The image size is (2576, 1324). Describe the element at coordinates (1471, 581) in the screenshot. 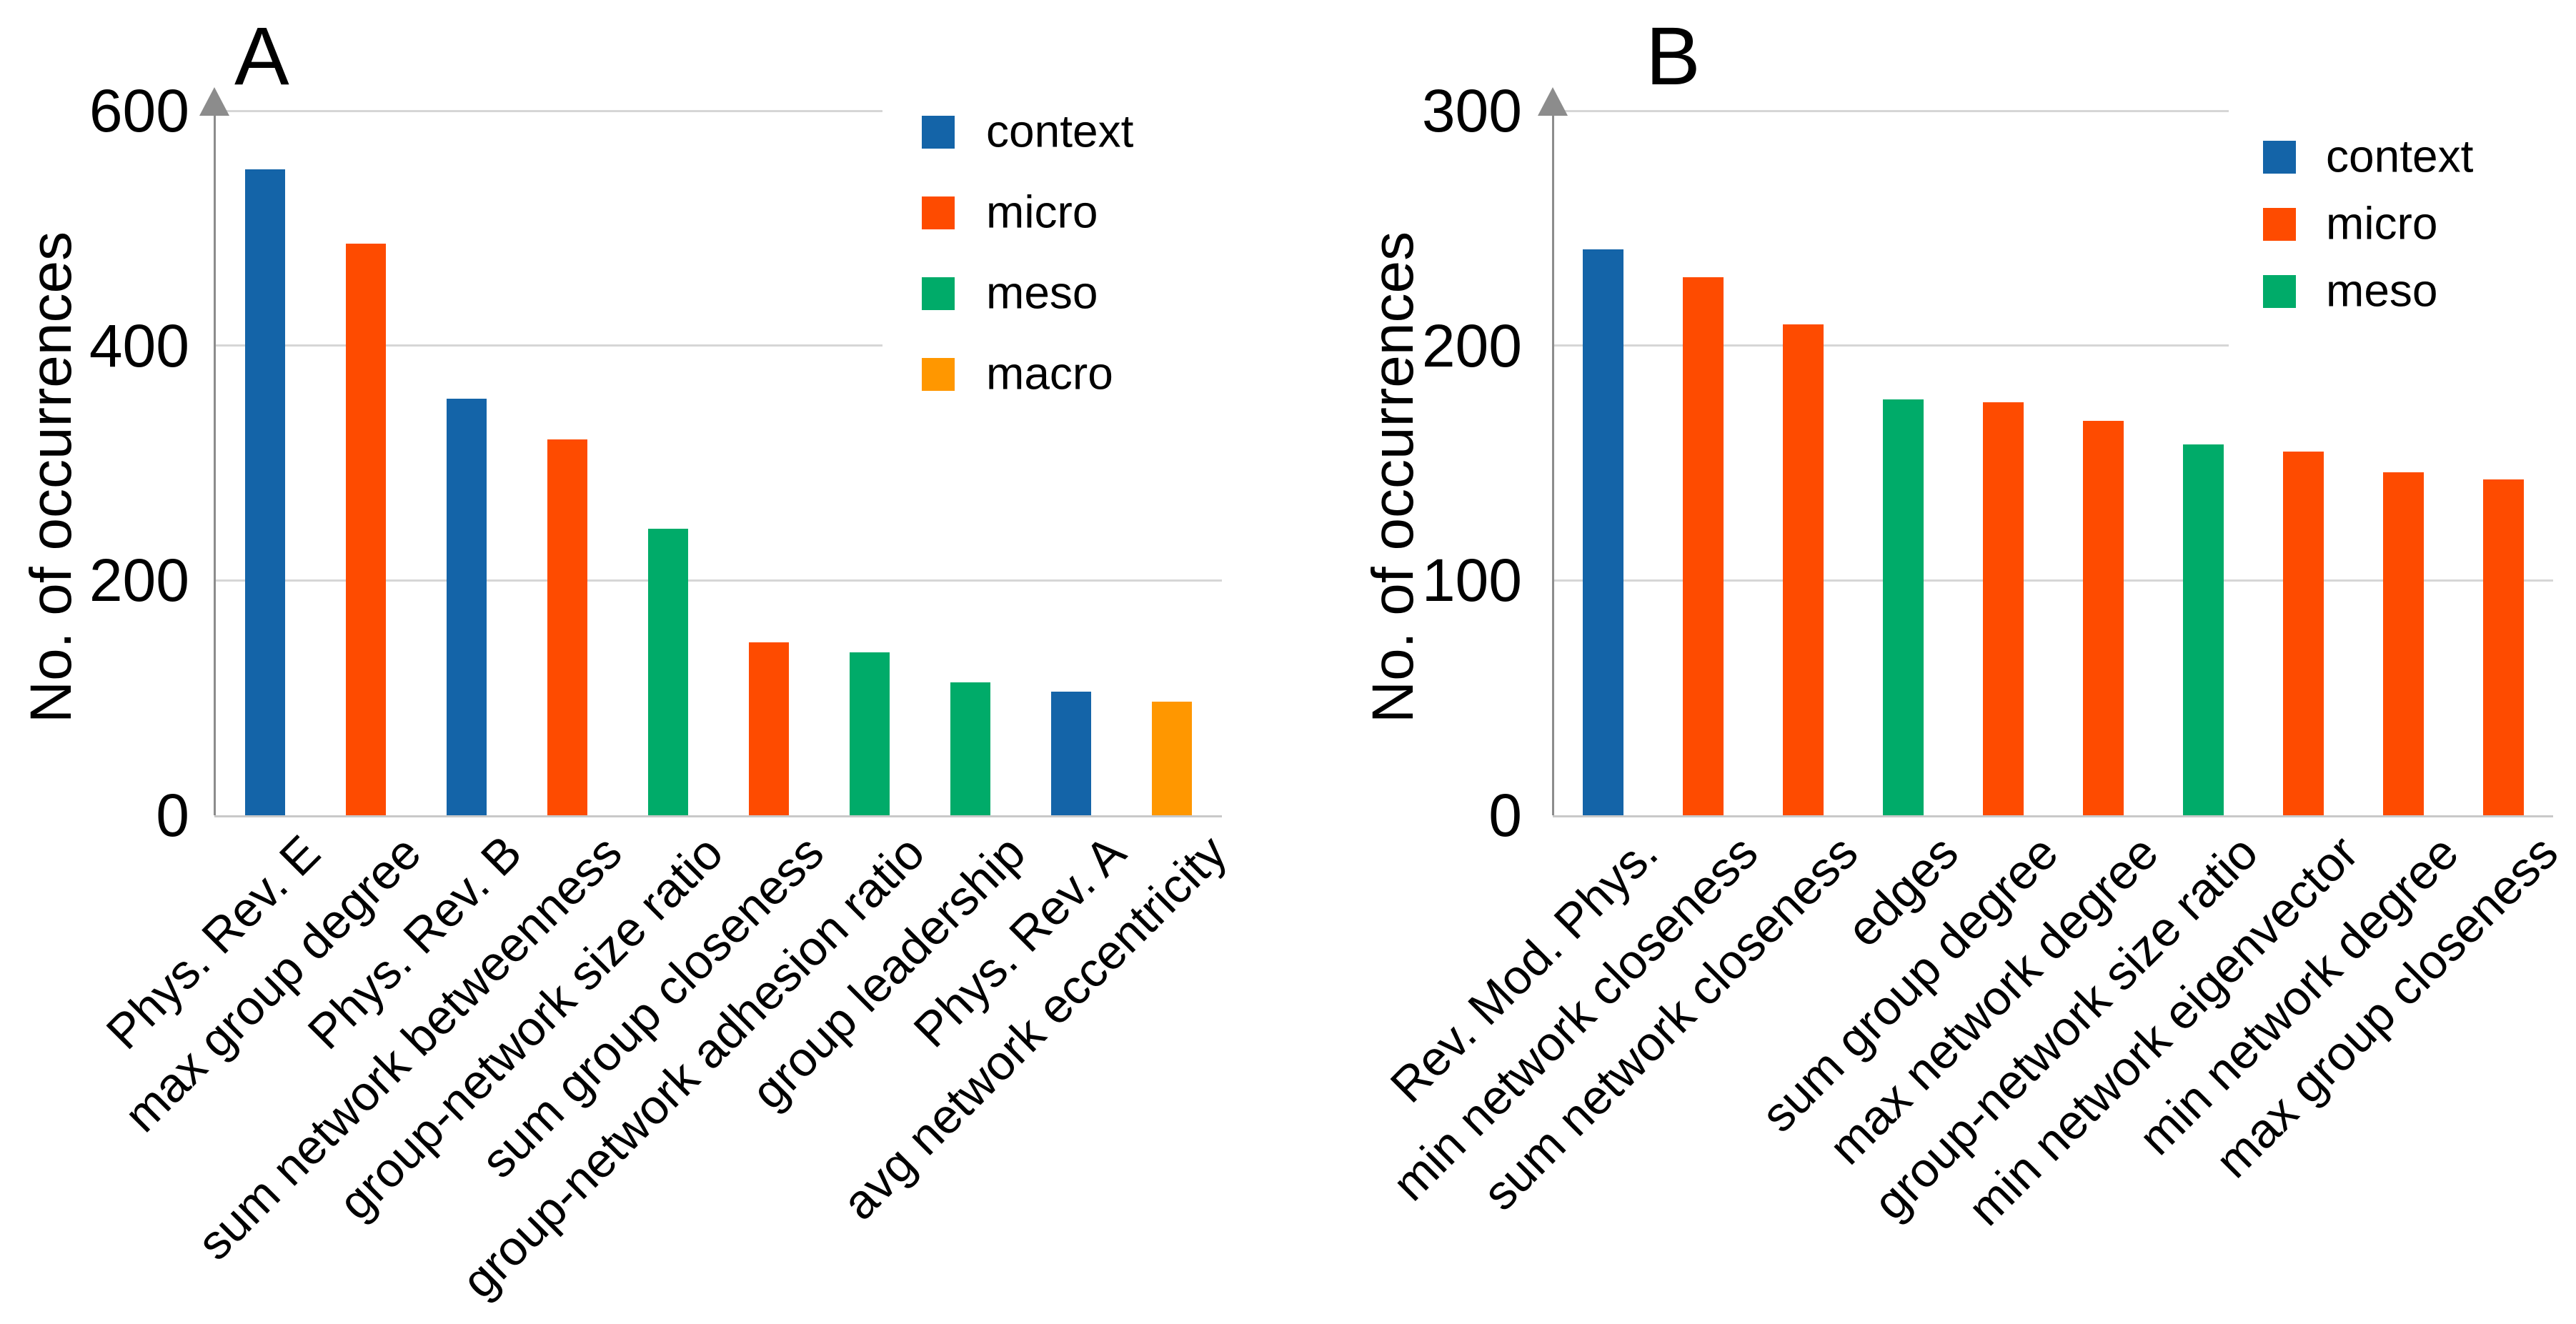

I see `y-tick-label: 100` at that location.